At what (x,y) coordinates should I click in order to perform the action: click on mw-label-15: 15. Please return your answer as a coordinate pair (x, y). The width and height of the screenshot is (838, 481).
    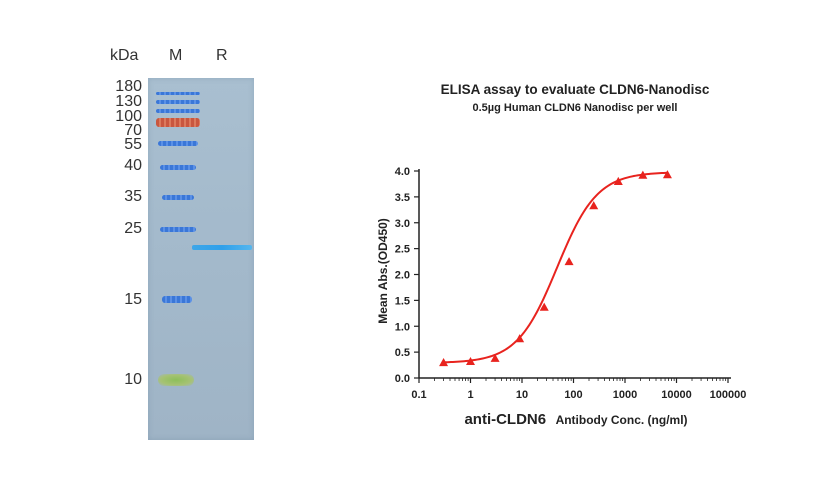
    Looking at the image, I should click on (133, 299).